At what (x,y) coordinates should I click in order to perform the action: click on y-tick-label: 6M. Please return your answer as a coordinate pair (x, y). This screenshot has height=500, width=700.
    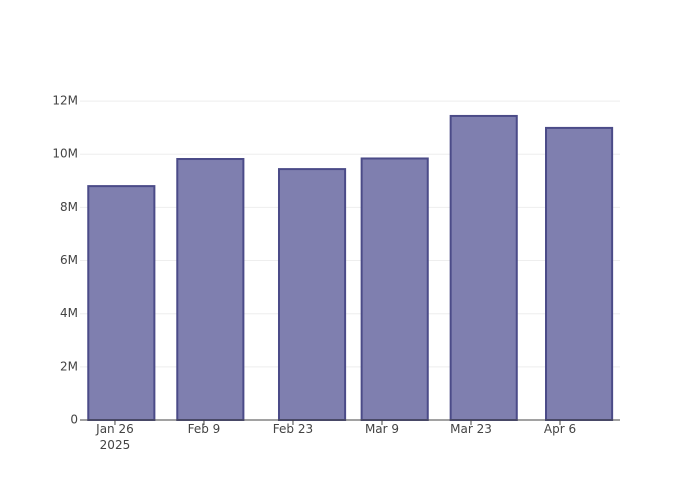
    Looking at the image, I should click on (69, 260).